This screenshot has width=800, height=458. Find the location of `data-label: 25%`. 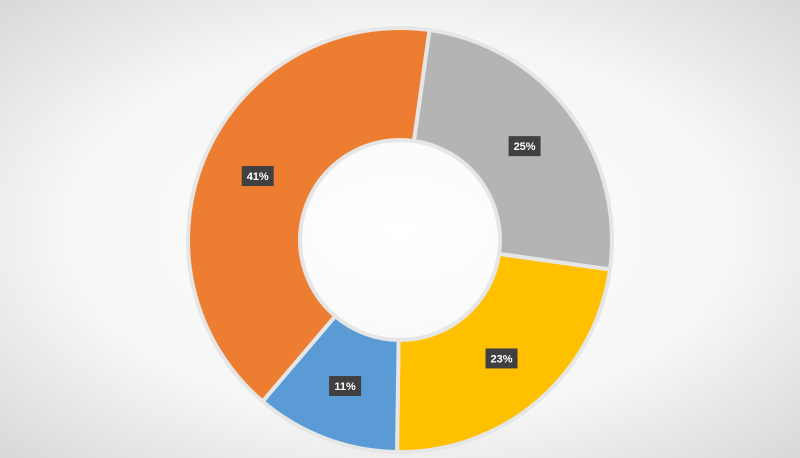

data-label: 25% is located at coordinates (525, 147).